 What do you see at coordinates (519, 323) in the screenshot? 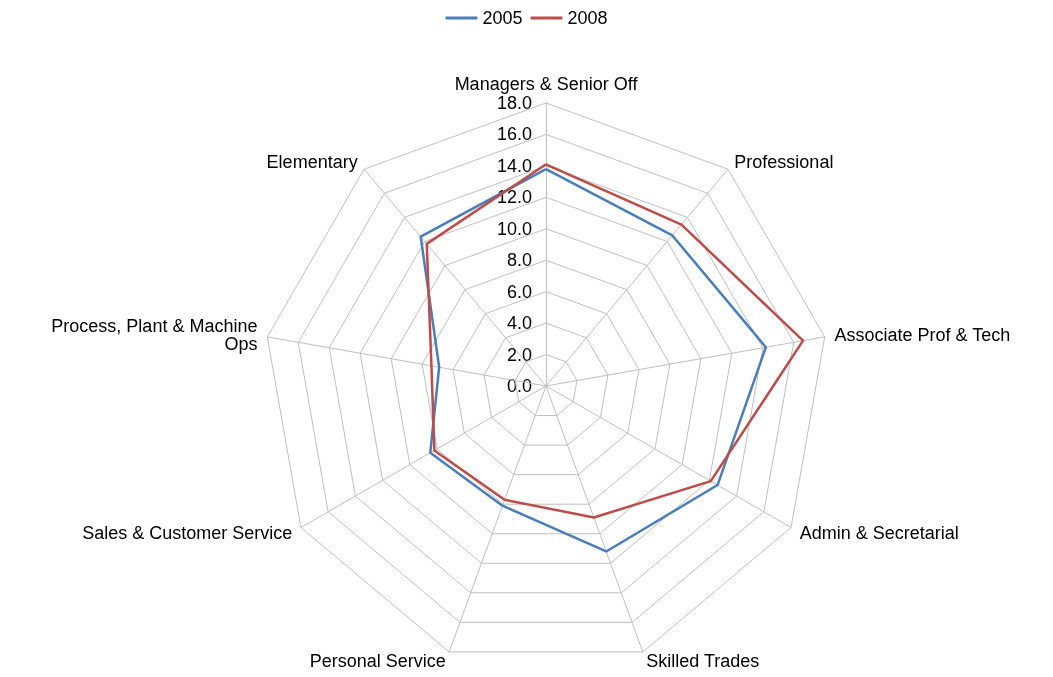
I see `y-tick-label: 4.0` at bounding box center [519, 323].